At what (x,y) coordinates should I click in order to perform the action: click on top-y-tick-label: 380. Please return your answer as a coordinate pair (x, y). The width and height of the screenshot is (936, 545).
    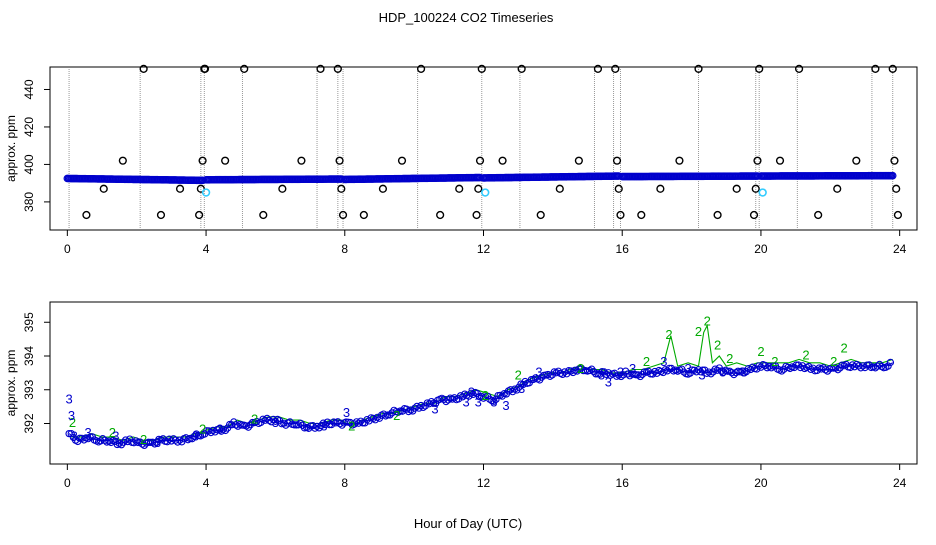
    Looking at the image, I should click on (29, 202).